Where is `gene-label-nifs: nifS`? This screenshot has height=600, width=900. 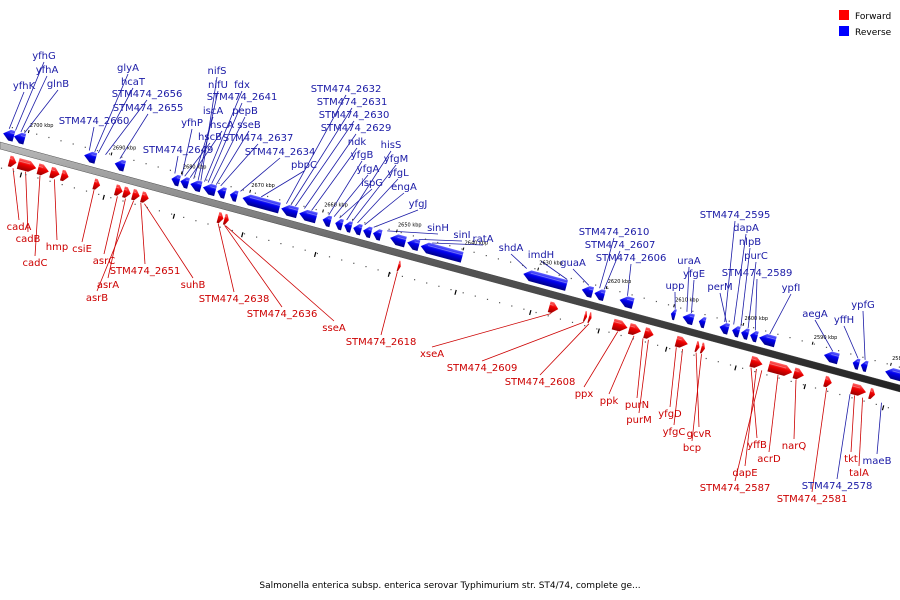
gene-label-nifs: nifS is located at coordinates (217, 71).